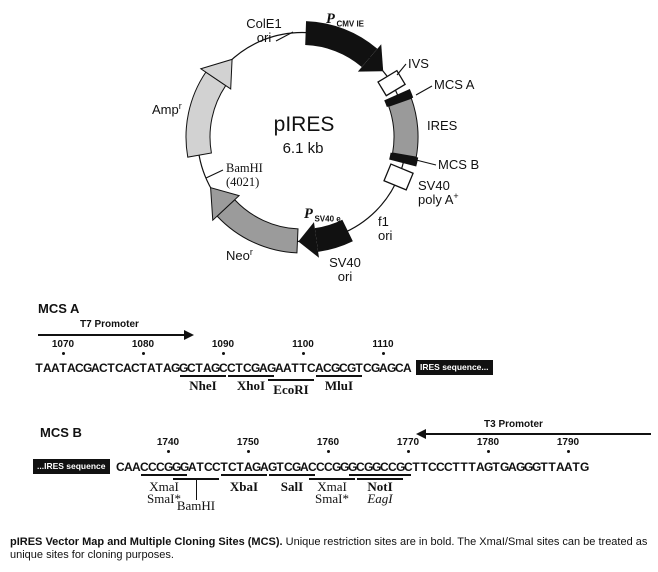 Image resolution: width=658 pixels, height=572 pixels. What do you see at coordinates (339, 385) in the screenshot?
I see `mcs_a-site-label-mlui: MluI` at bounding box center [339, 385].